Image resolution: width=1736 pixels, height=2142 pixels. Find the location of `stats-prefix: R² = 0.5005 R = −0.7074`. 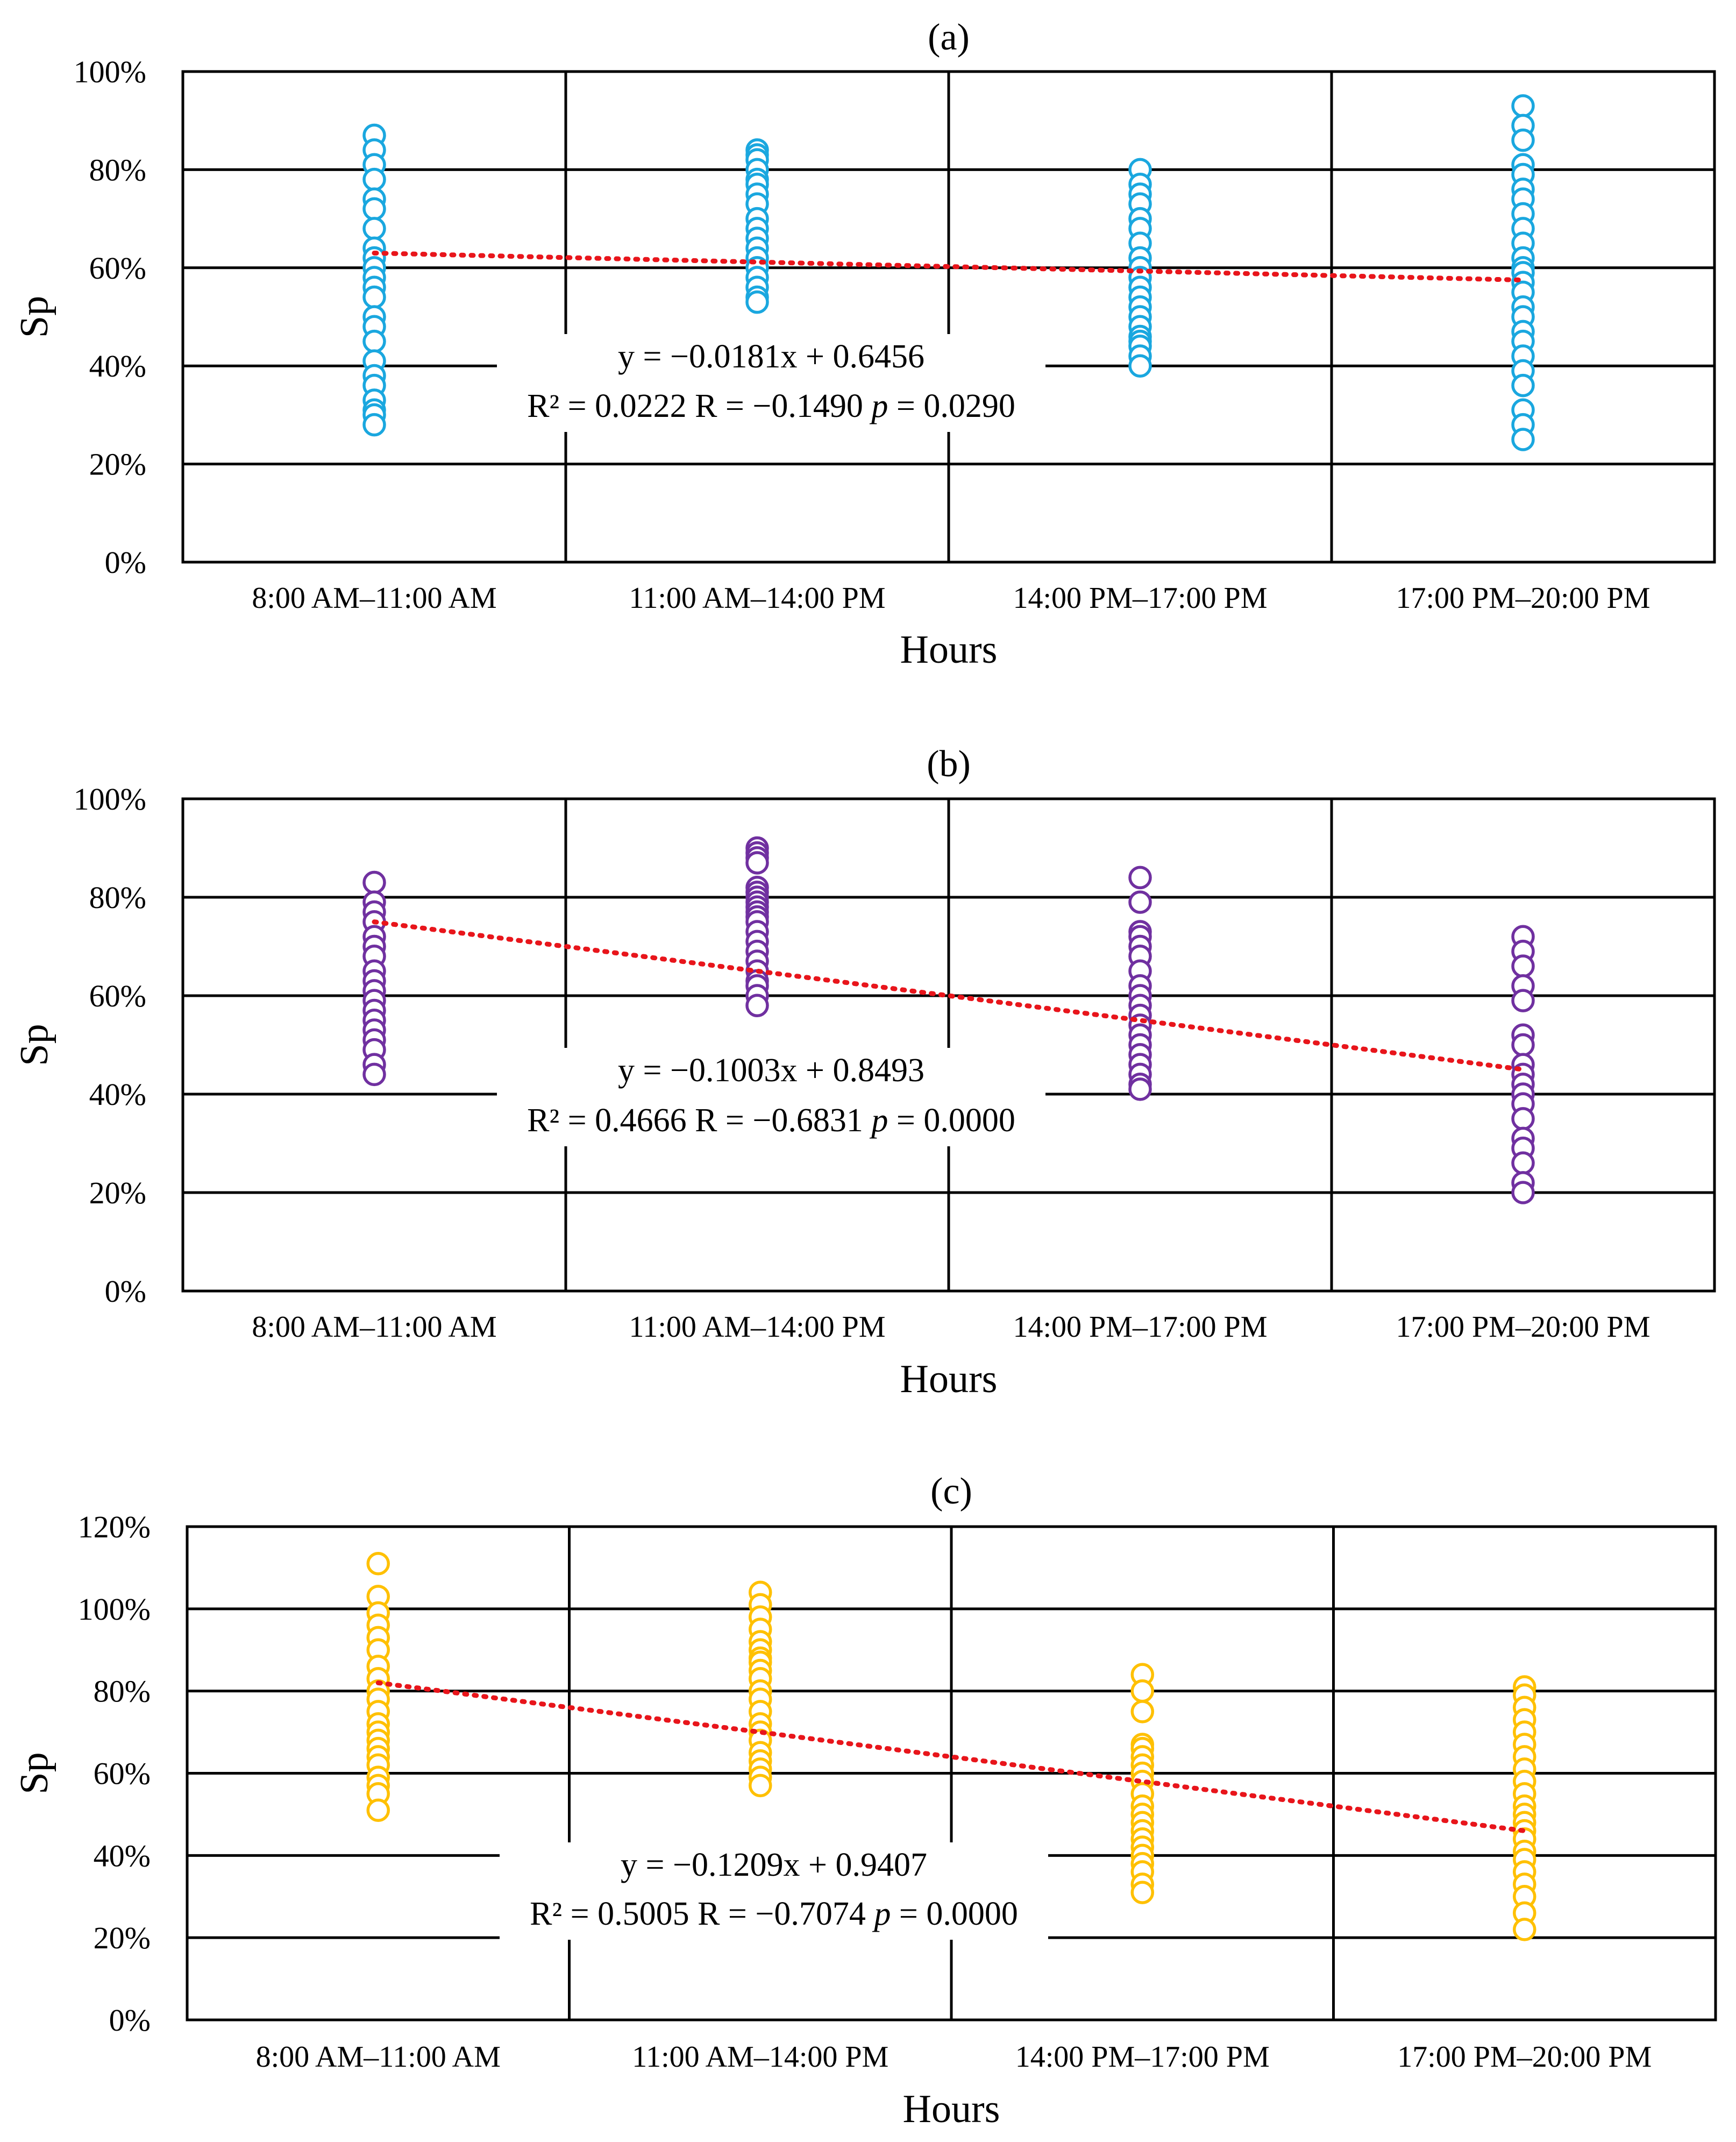

stats-prefix: R² = 0.5005 R = −0.7074 is located at coordinates (702, 1914).